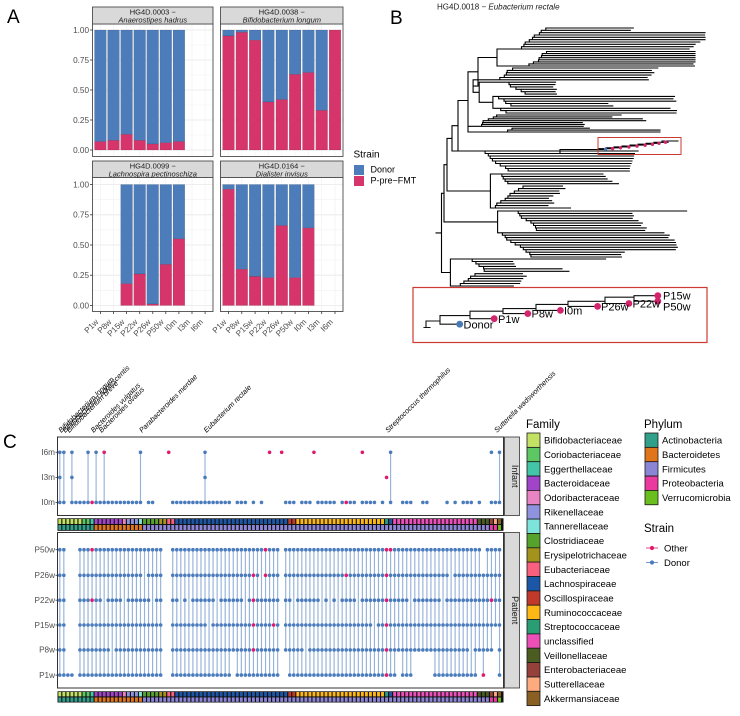 This screenshot has width=740, height=716. What do you see at coordinates (168, 403) in the screenshot?
I see `svg-text: Parabacteroides merdae` at bounding box center [168, 403].